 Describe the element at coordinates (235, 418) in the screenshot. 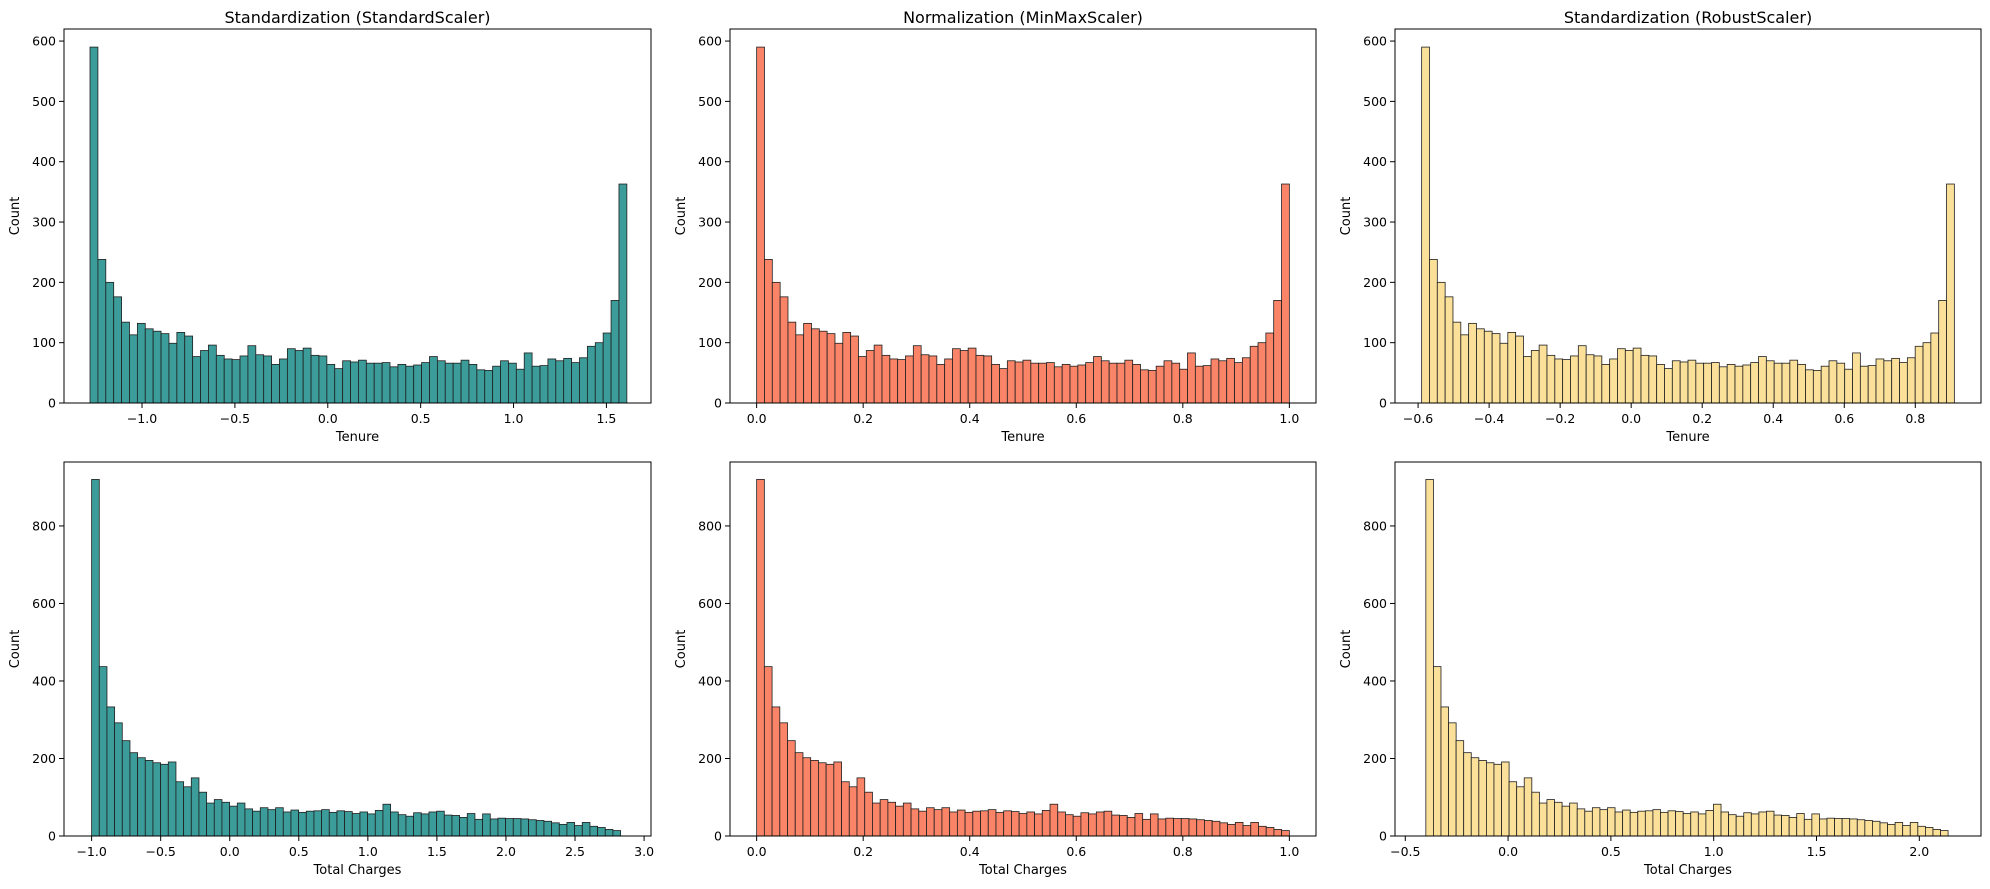

I see `x-tick-label: −0.5` at that location.